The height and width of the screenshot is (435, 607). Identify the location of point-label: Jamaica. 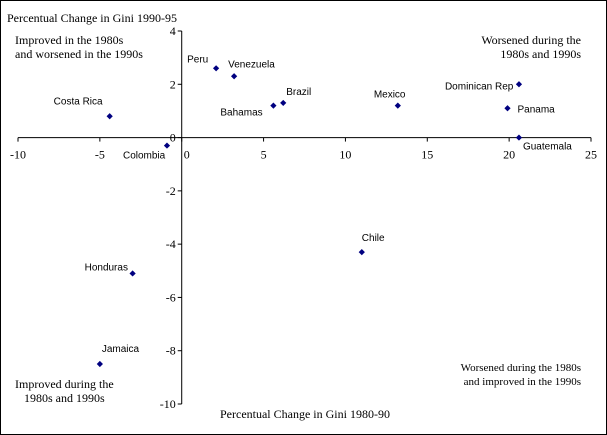
(121, 349).